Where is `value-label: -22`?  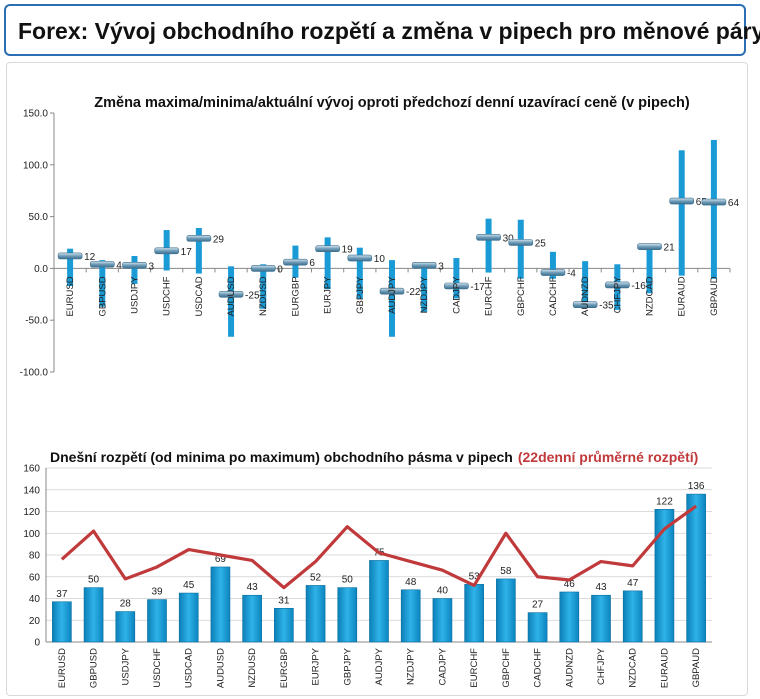 value-label: -22 is located at coordinates (413, 292).